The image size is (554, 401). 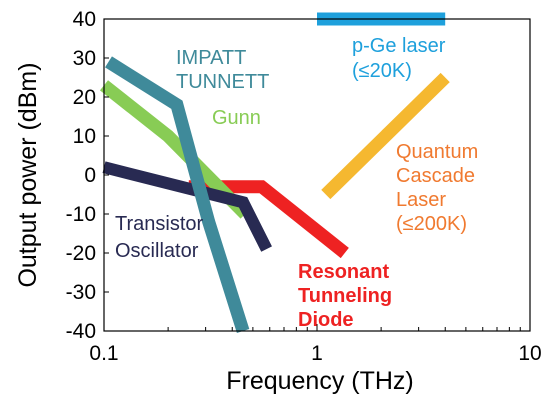 I want to click on annotation-gunn: Gunn, so click(x=236, y=118).